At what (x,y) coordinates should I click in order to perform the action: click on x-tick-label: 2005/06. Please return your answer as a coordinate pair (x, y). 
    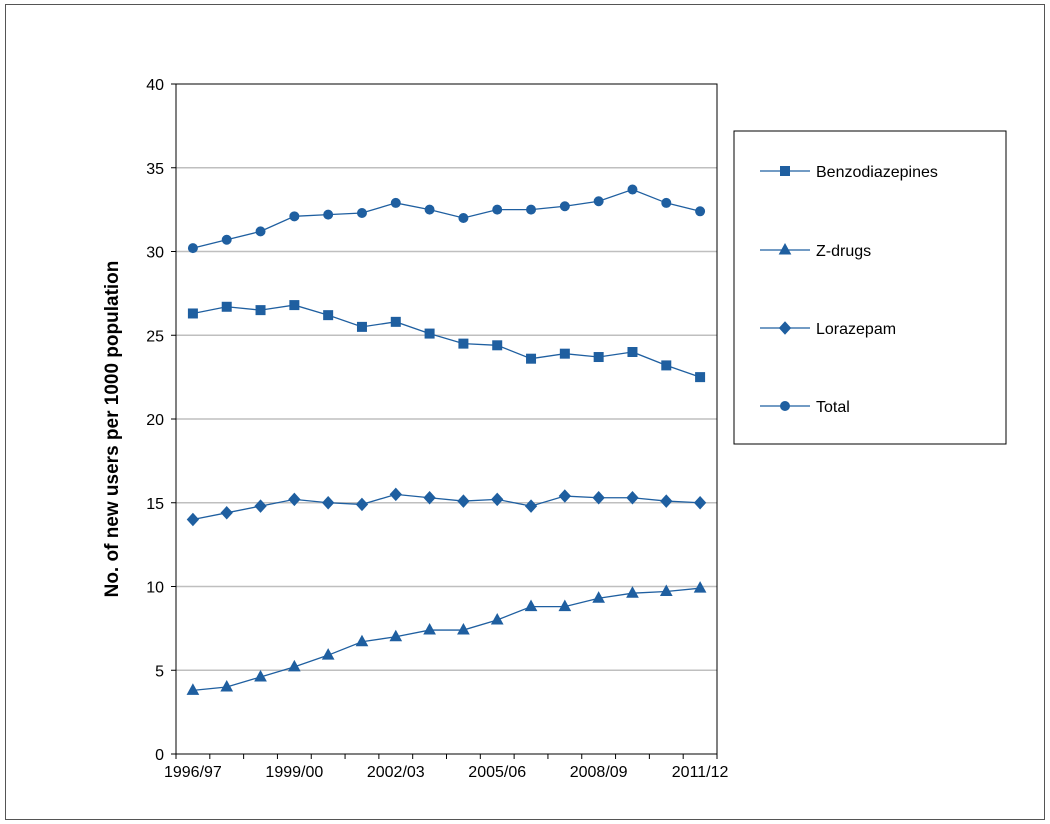
    Looking at the image, I should click on (497, 772).